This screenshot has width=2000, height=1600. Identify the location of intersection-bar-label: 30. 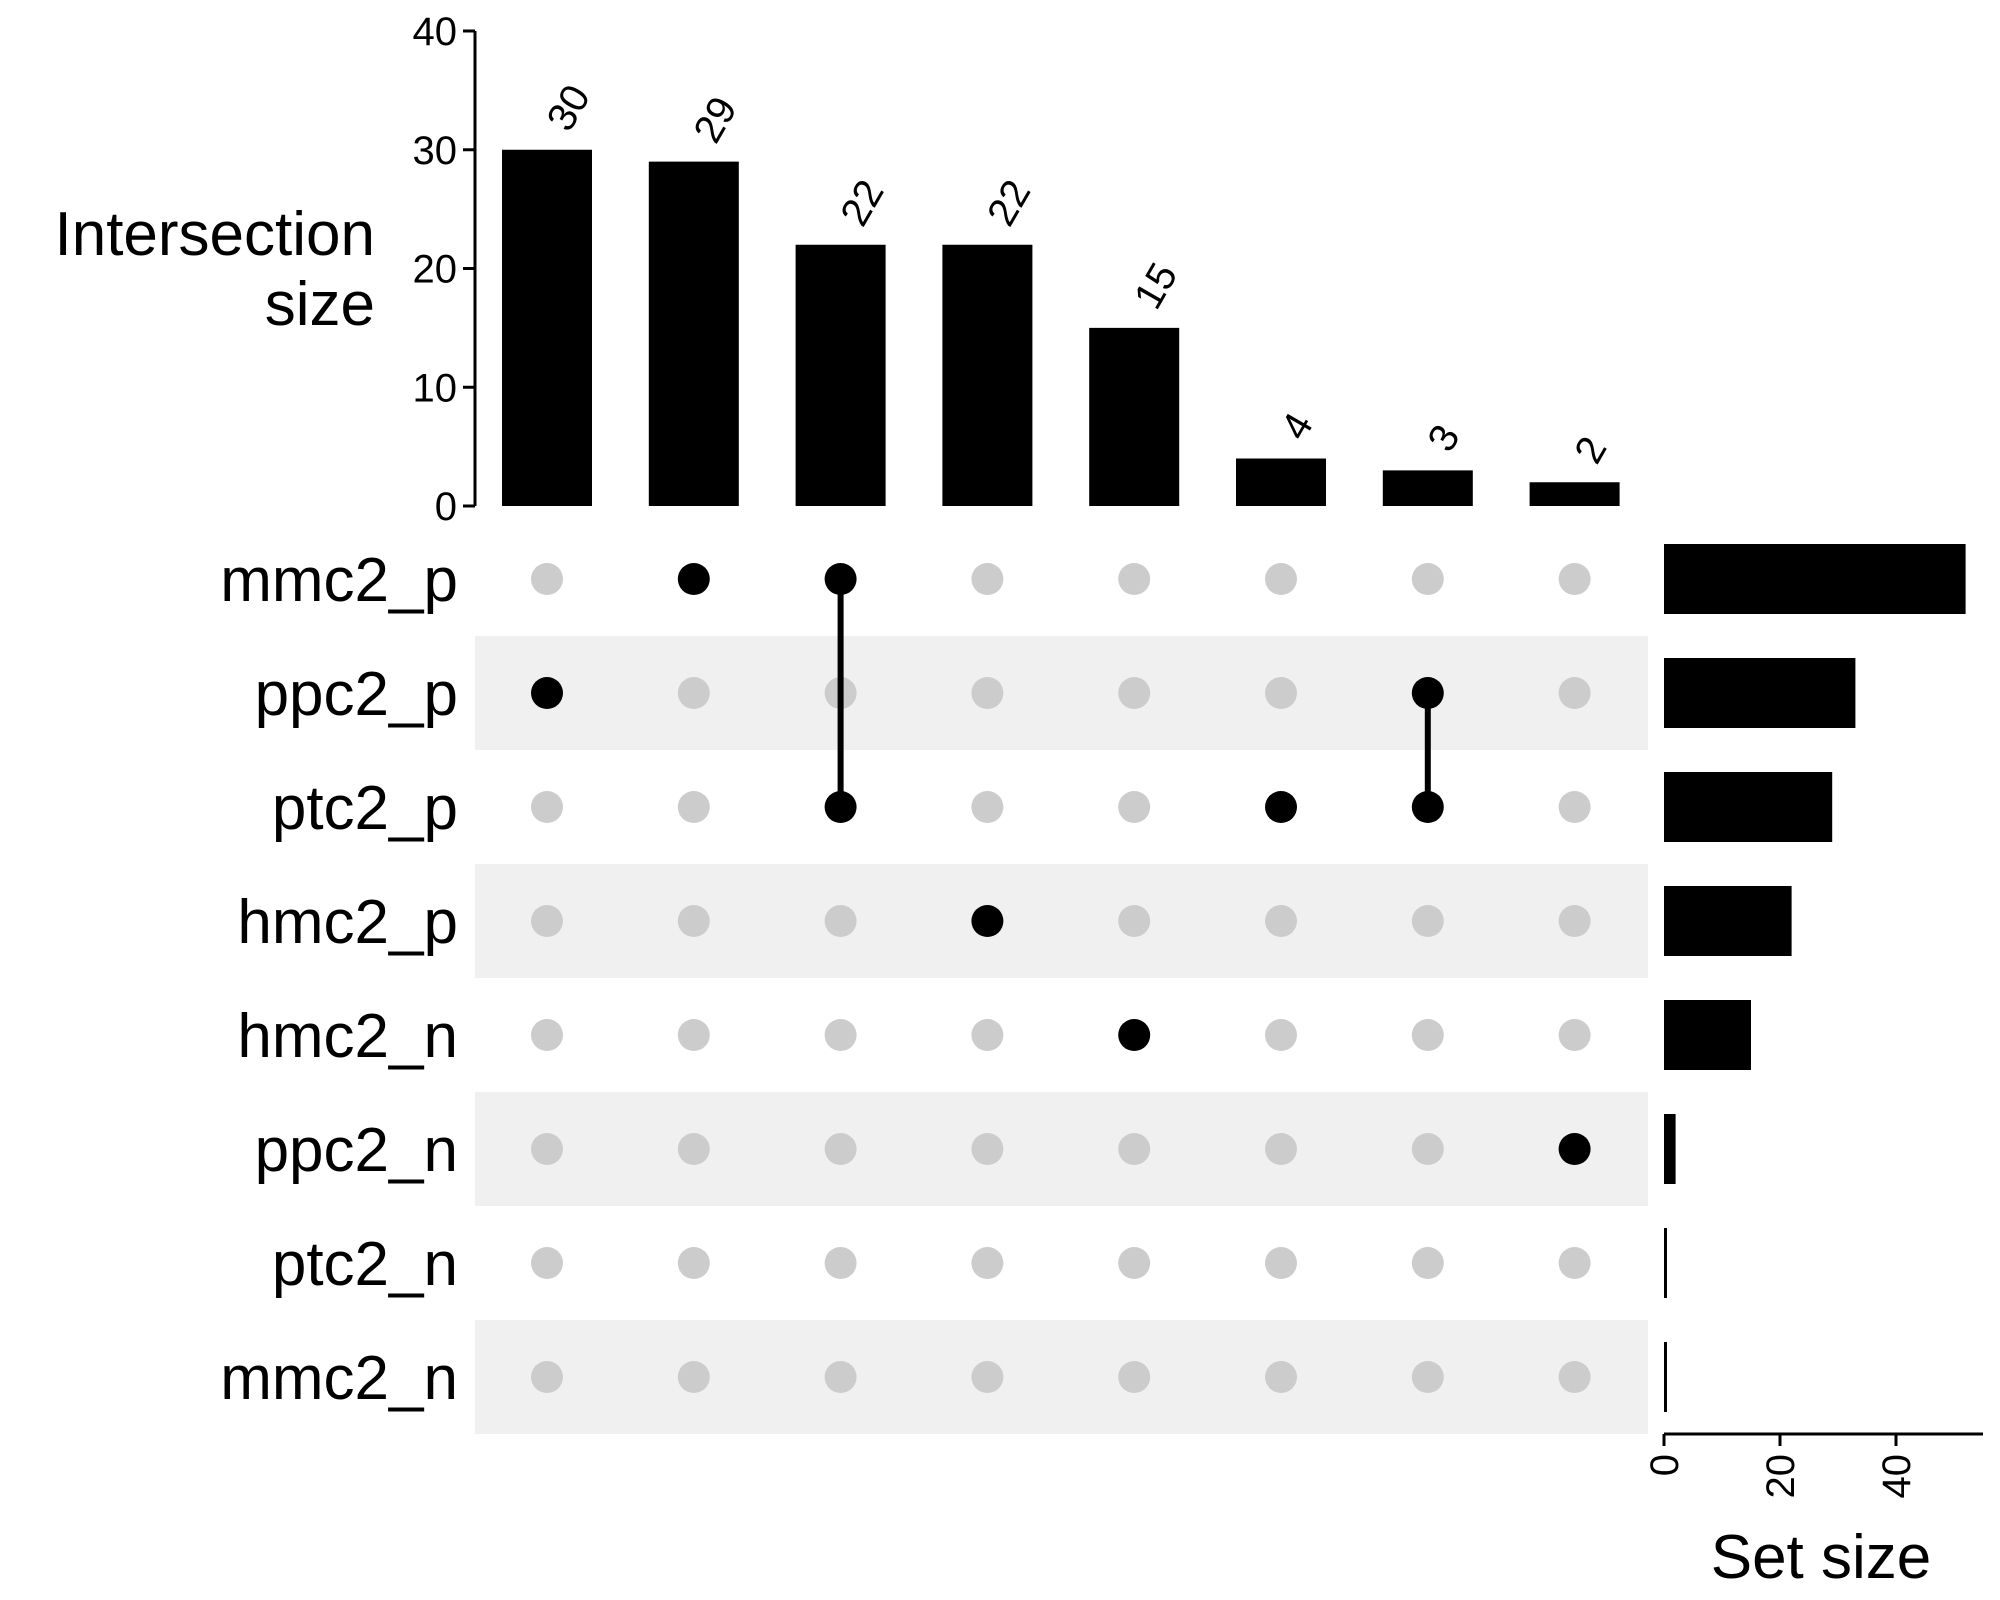
(569, 108).